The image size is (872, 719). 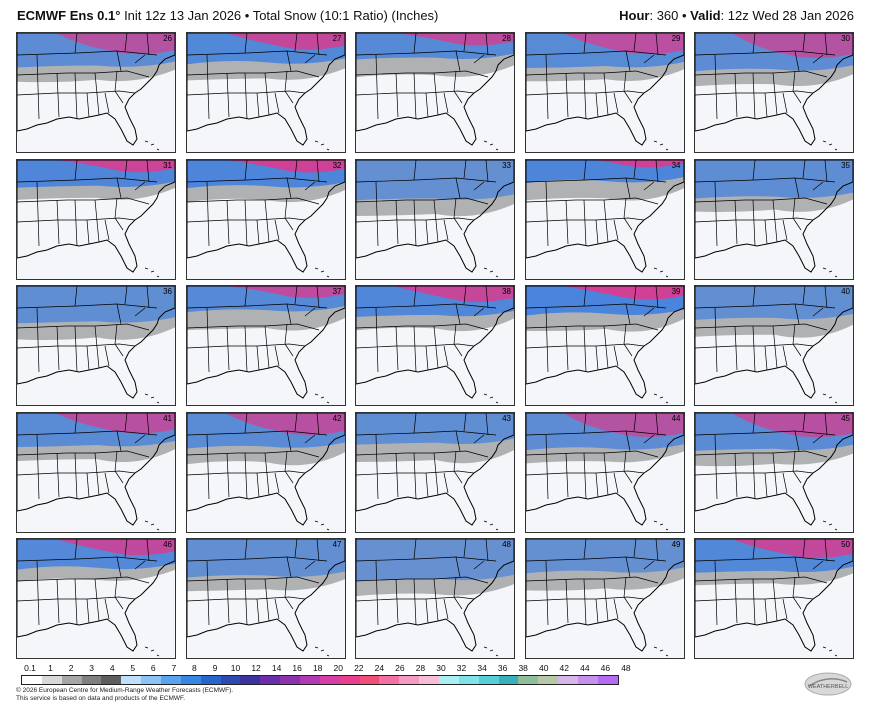 What do you see at coordinates (828, 687) in the screenshot?
I see `logo-text: WEATHERBELL` at bounding box center [828, 687].